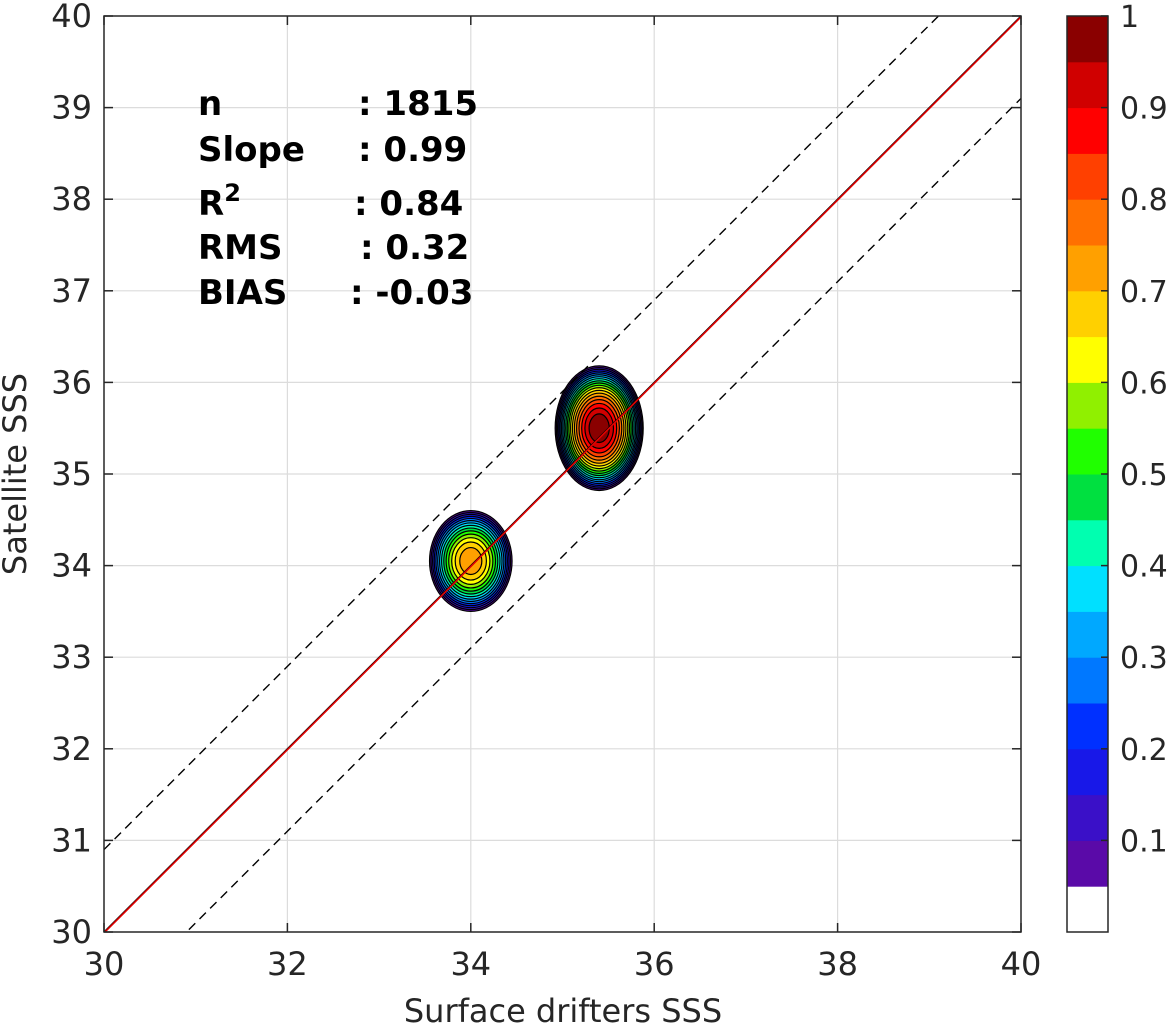 The image size is (1172, 1028). What do you see at coordinates (17, 474) in the screenshot?
I see `y-axis-label: Satellite SSS` at bounding box center [17, 474].